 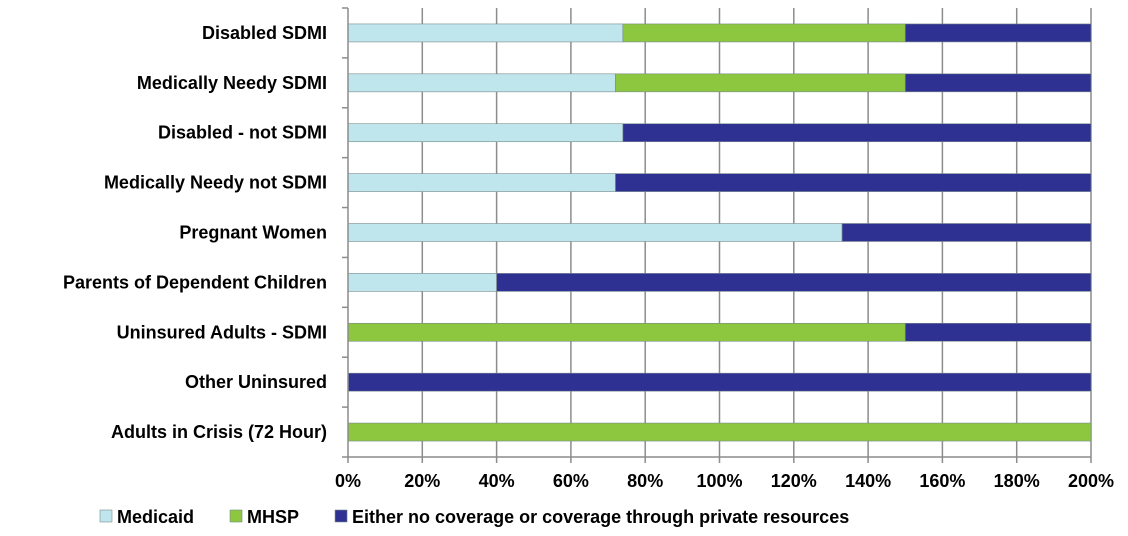 What do you see at coordinates (942, 481) in the screenshot?
I see `x-tick-label: 160%` at bounding box center [942, 481].